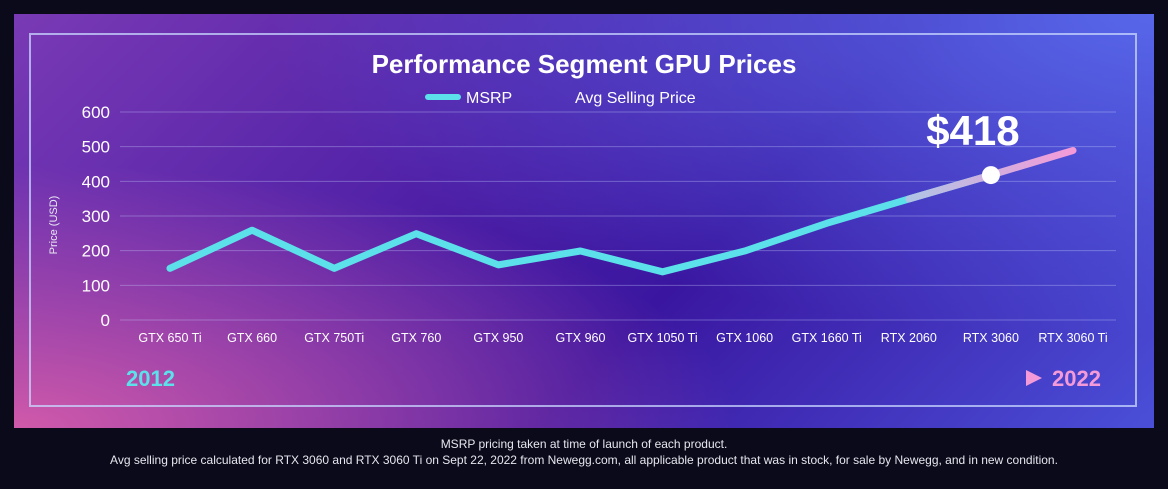 The width and height of the screenshot is (1168, 489). Describe the element at coordinates (96, 285) in the screenshot. I see `y-tick-100: 100` at that location.